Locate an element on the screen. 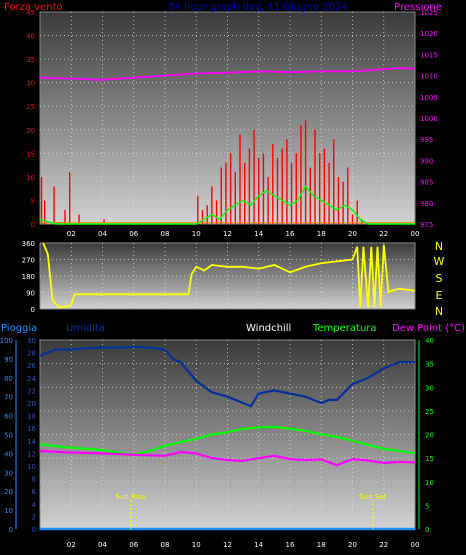  sunrise-label: Sun Rise is located at coordinates (130, 497).